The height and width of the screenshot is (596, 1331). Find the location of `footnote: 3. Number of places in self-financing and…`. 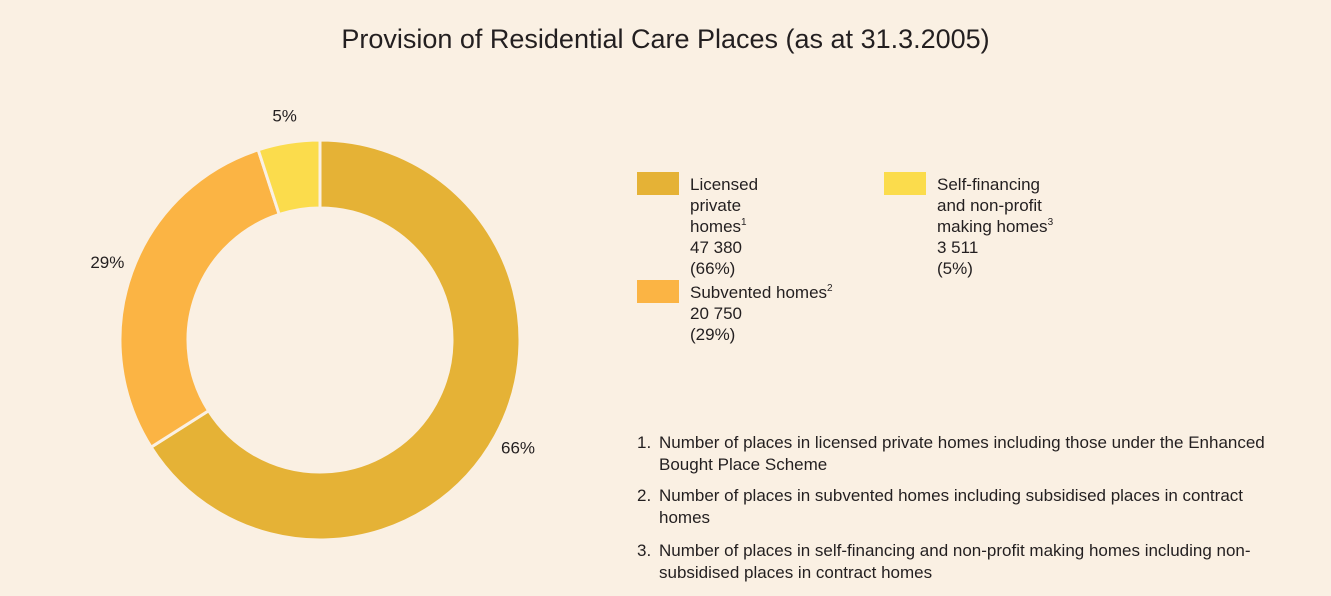

footnote: 3. Number of places in self-financing and… is located at coordinates (957, 562).